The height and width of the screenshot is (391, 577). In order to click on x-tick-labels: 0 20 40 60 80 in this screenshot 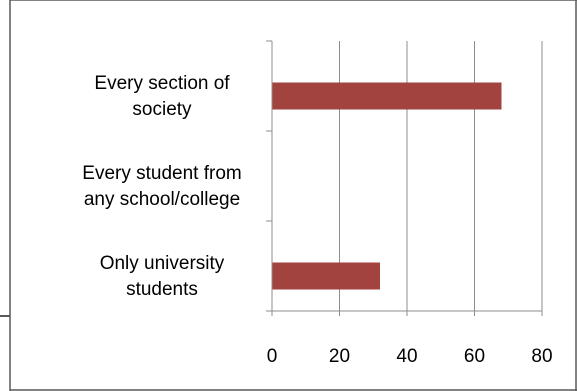, I will do `click(410, 356)`.